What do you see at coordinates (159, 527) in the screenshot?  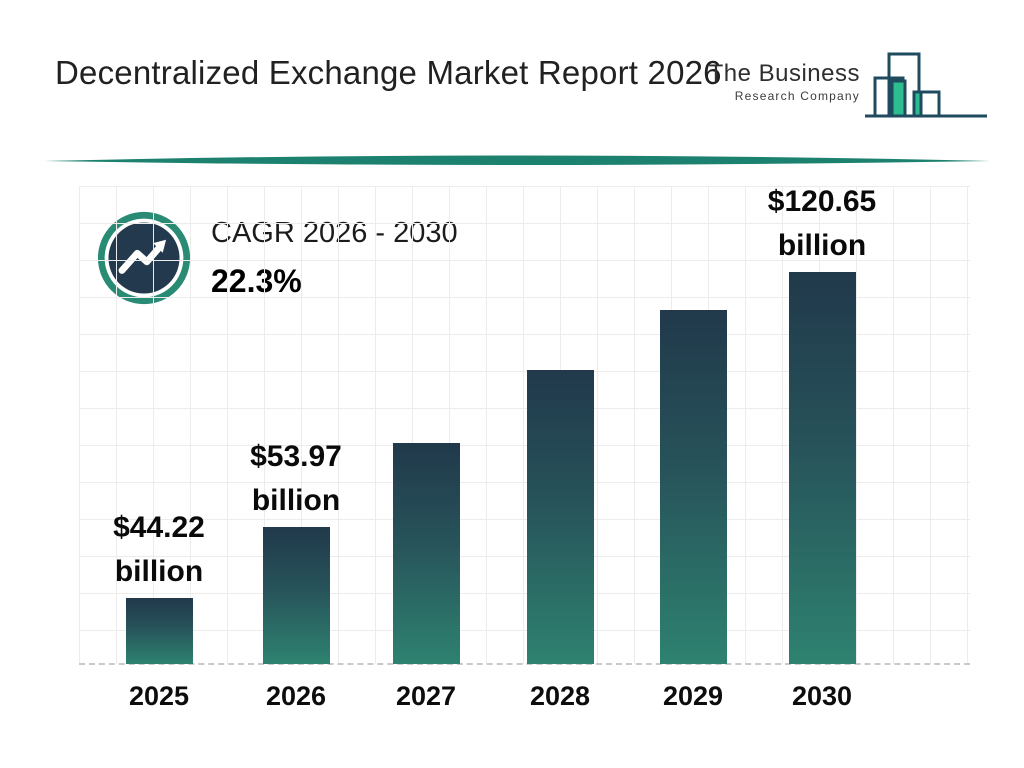 I see `value-amount: $44.22` at bounding box center [159, 527].